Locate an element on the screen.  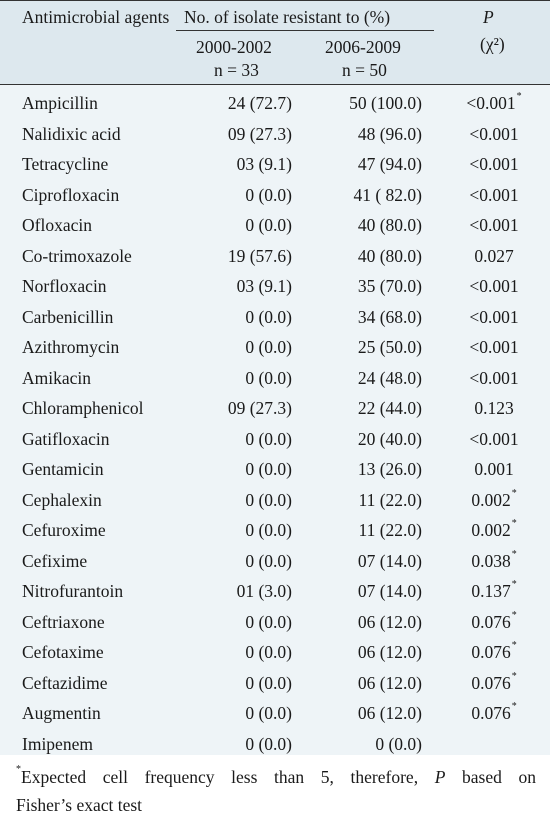
resistance-2000-2002: 19 (57.6) is located at coordinates (260, 256).